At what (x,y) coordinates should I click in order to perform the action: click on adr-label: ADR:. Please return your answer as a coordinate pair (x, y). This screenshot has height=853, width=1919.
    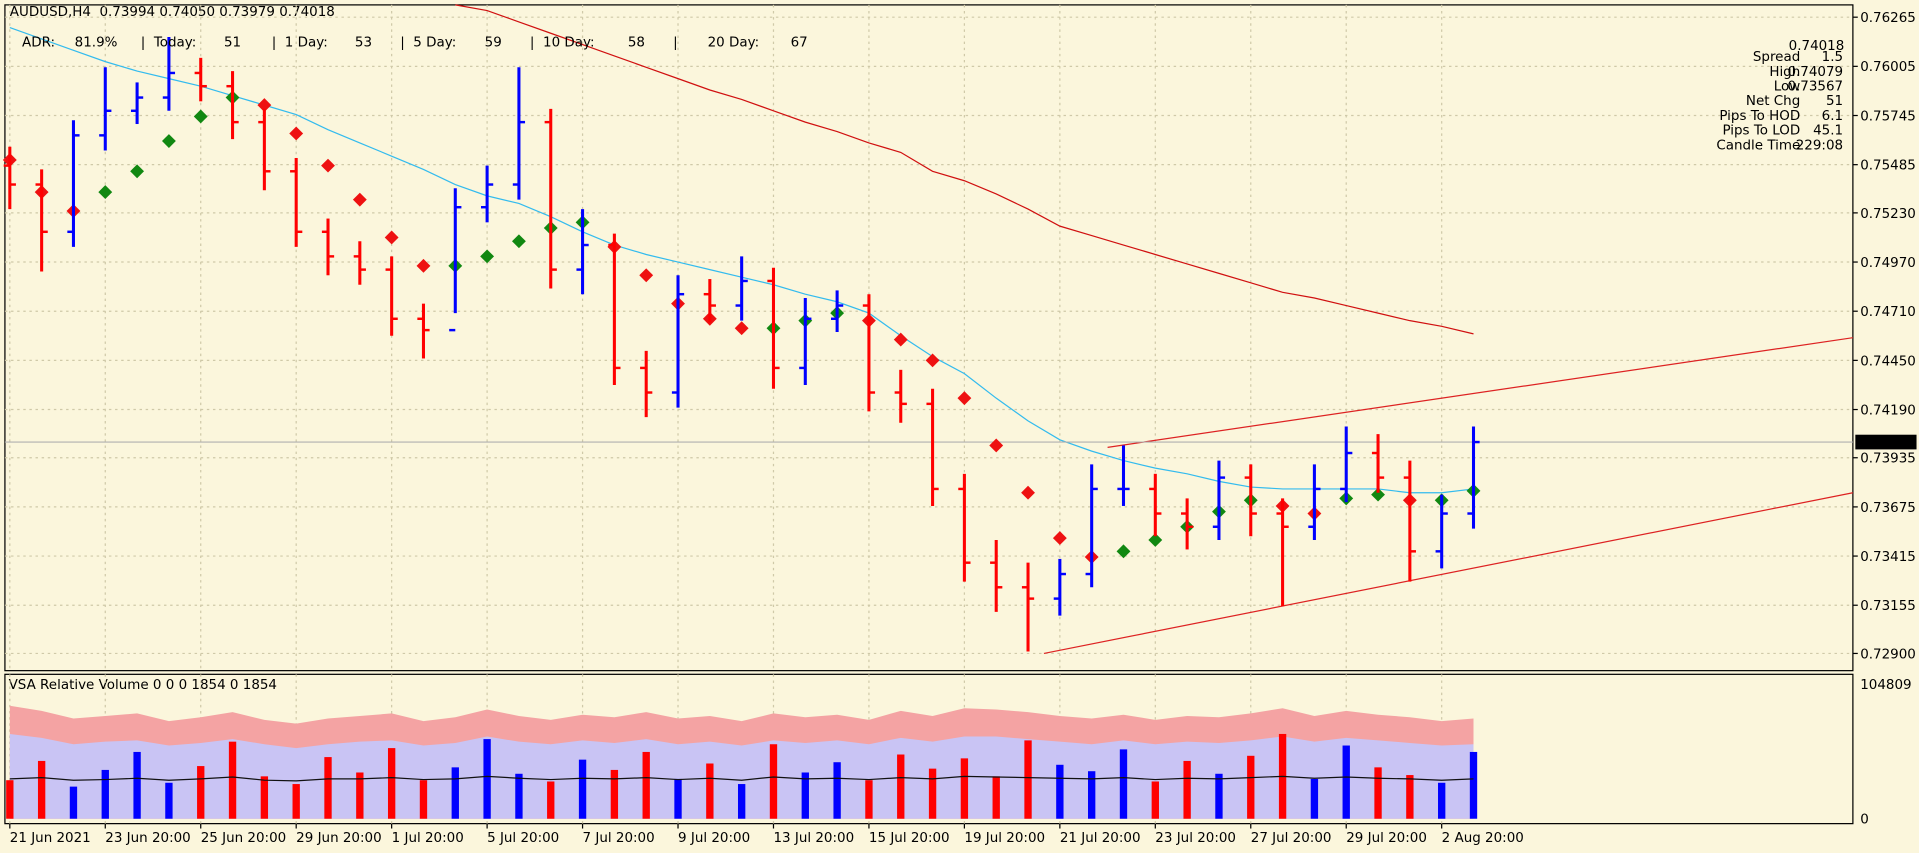
    Looking at the image, I should click on (38, 43).